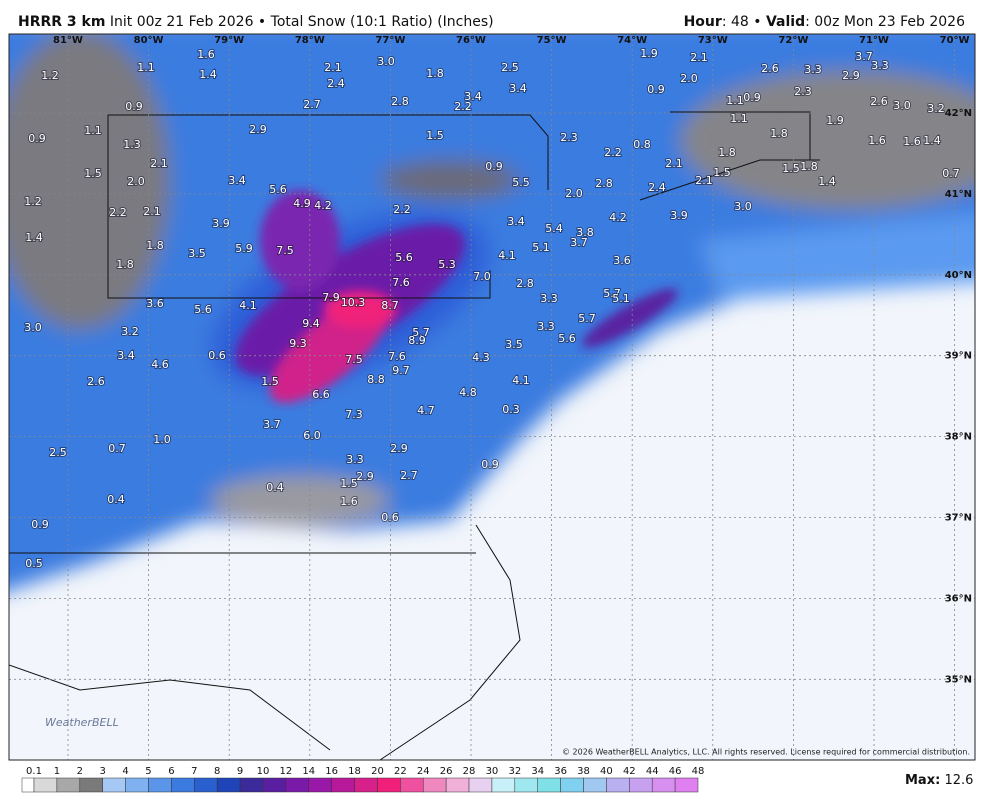 This screenshot has width=984, height=808. Describe the element at coordinates (492, 771) in the screenshot. I see `colorbar-label: 30` at that location.